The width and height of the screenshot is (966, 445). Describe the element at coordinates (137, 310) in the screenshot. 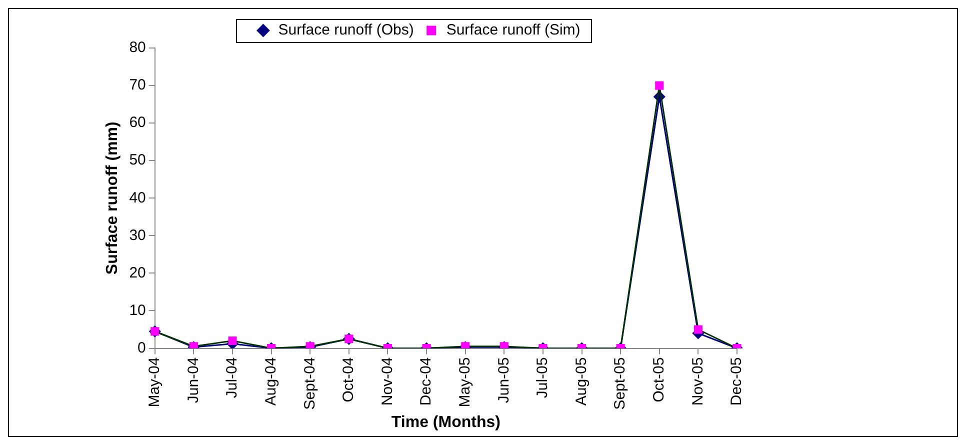

I see `y-tick-label: 10` at that location.